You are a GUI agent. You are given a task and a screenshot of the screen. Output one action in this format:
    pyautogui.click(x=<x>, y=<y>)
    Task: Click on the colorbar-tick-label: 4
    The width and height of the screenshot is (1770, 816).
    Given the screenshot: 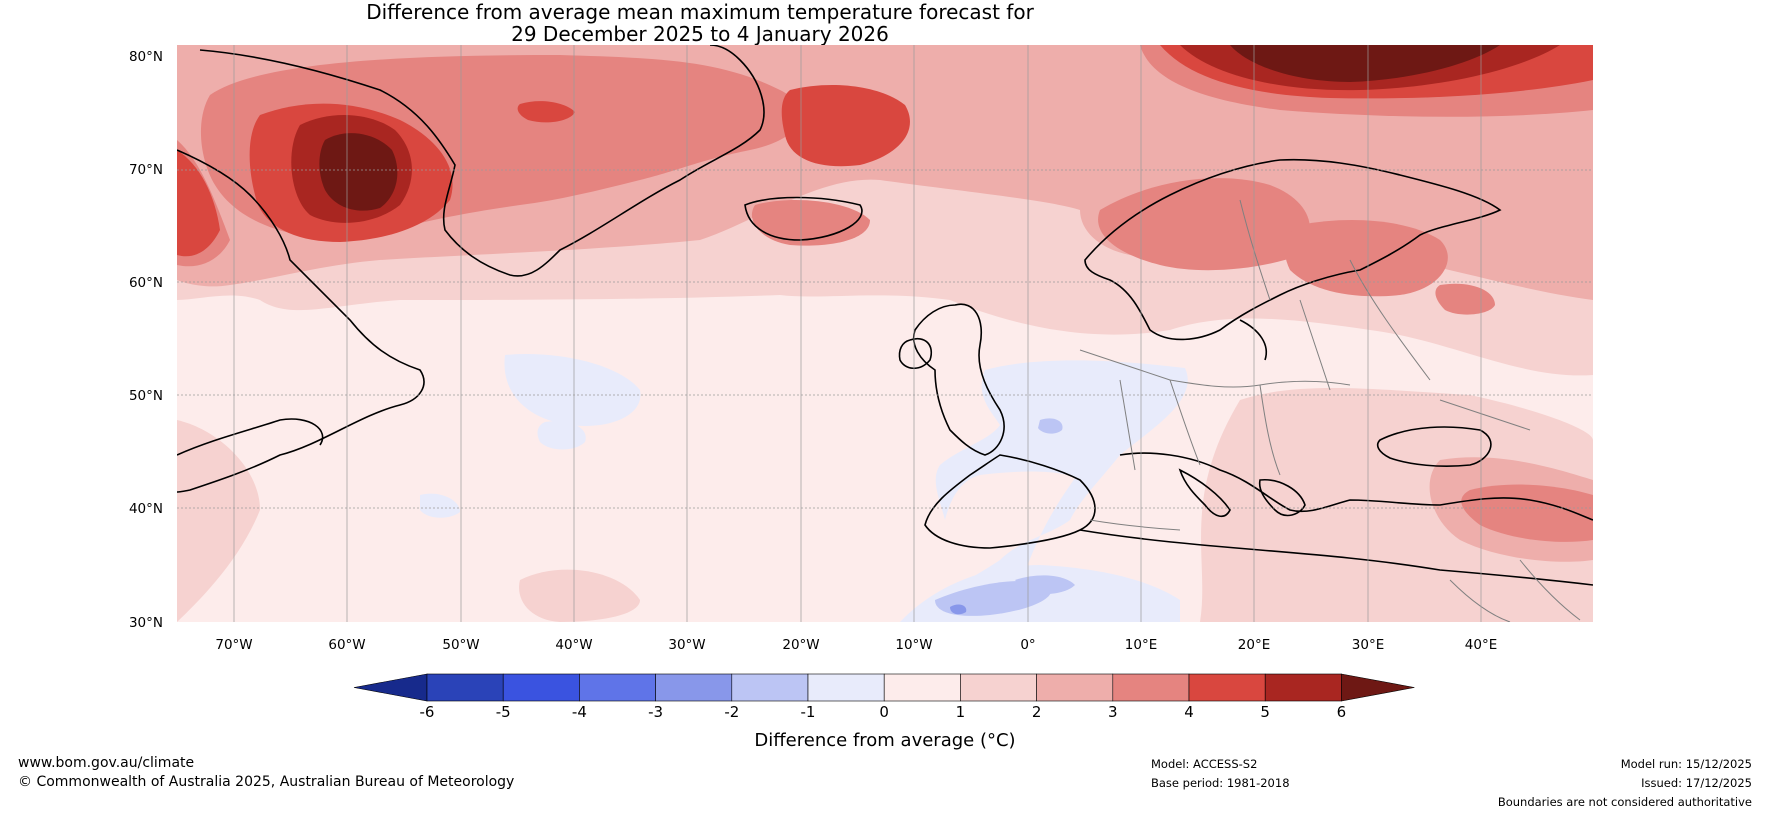 What is the action you would take?
    pyautogui.click(x=1189, y=712)
    